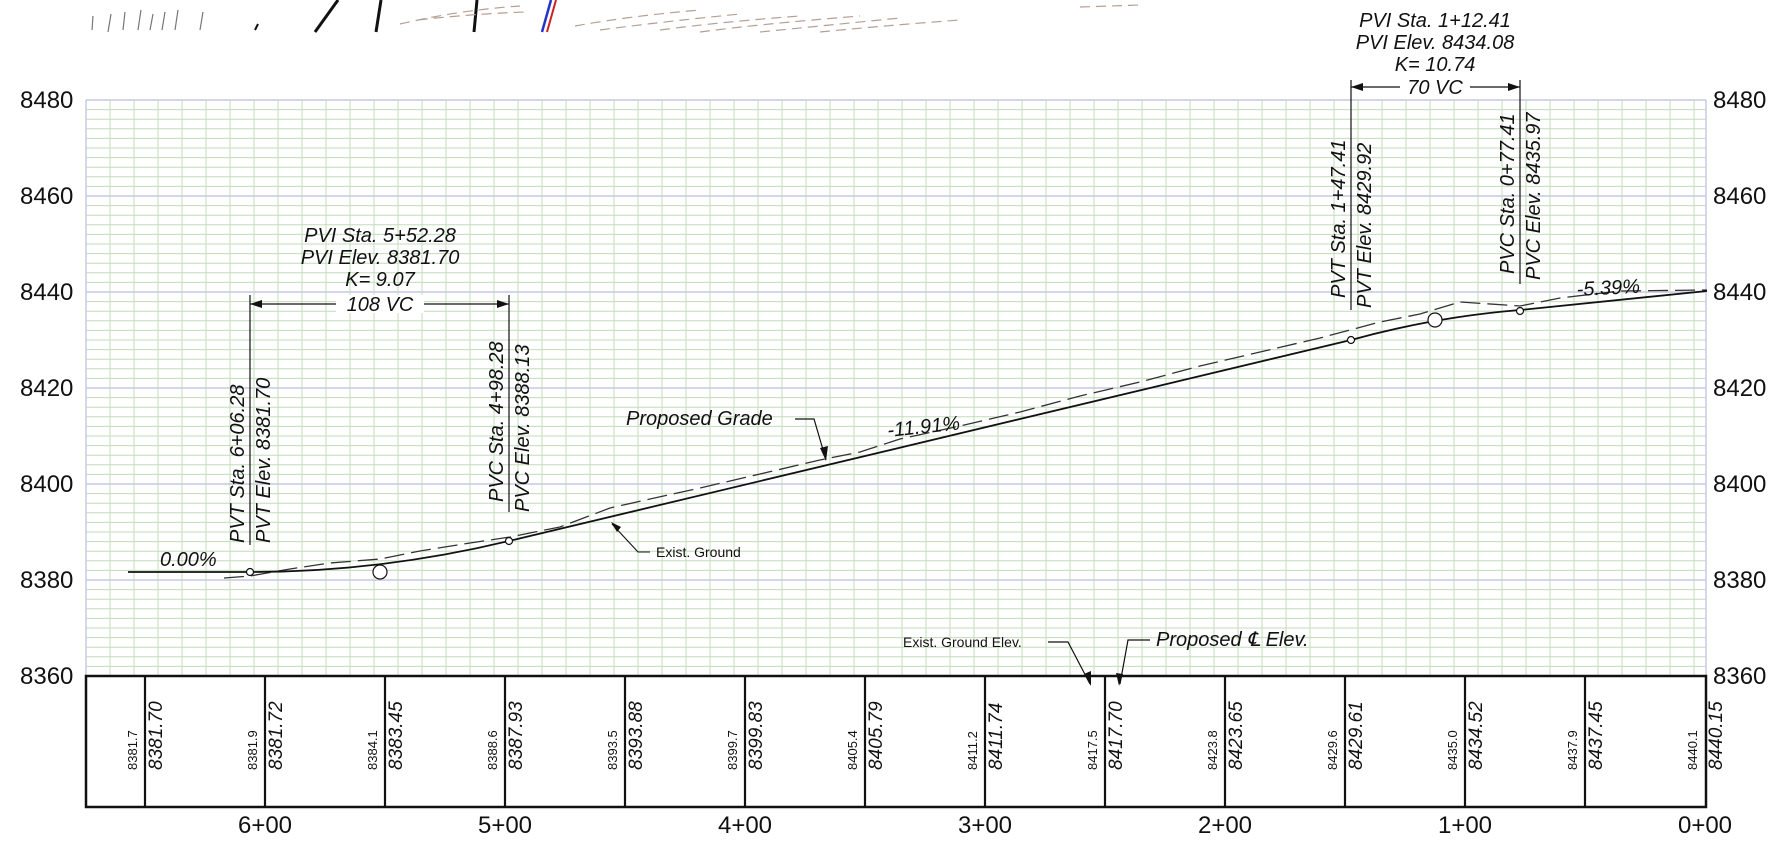 The width and height of the screenshot is (1786, 845). Describe the element at coordinates (380, 258) in the screenshot. I see `left-pvi-elevation: PVI Elev. 8381.70` at that location.